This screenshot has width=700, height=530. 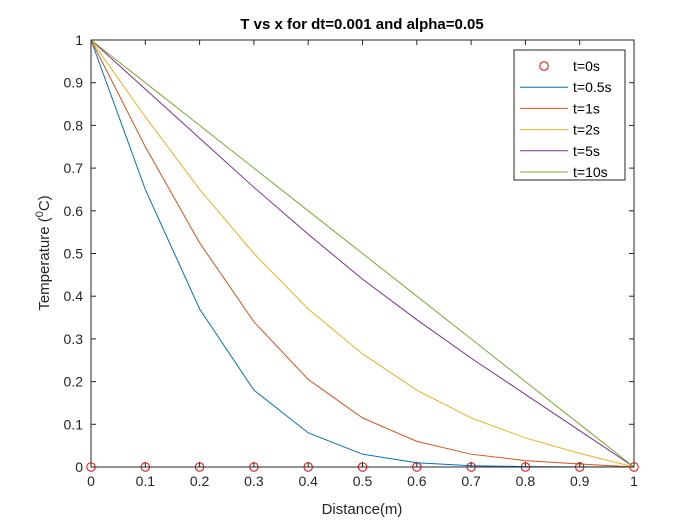 What do you see at coordinates (362, 509) in the screenshot?
I see `x-axis-label: Distance(m)` at bounding box center [362, 509].